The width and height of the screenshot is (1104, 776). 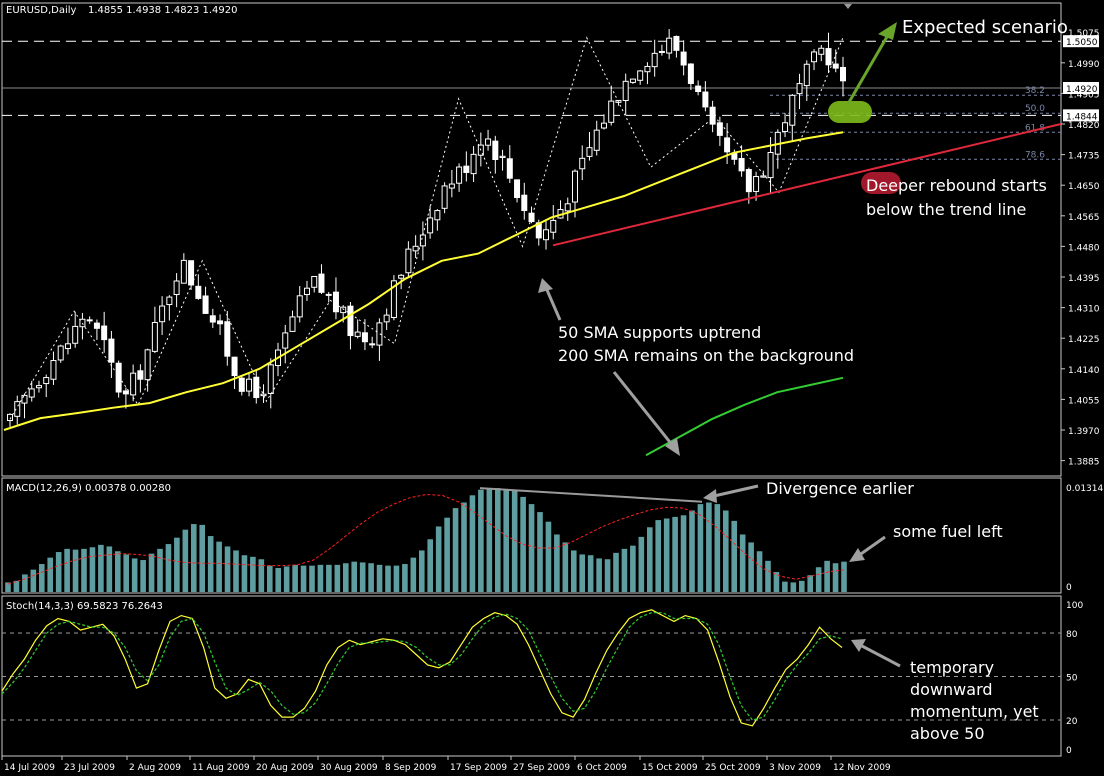 I want to click on scroll-marker-icon, so click(x=848, y=6).